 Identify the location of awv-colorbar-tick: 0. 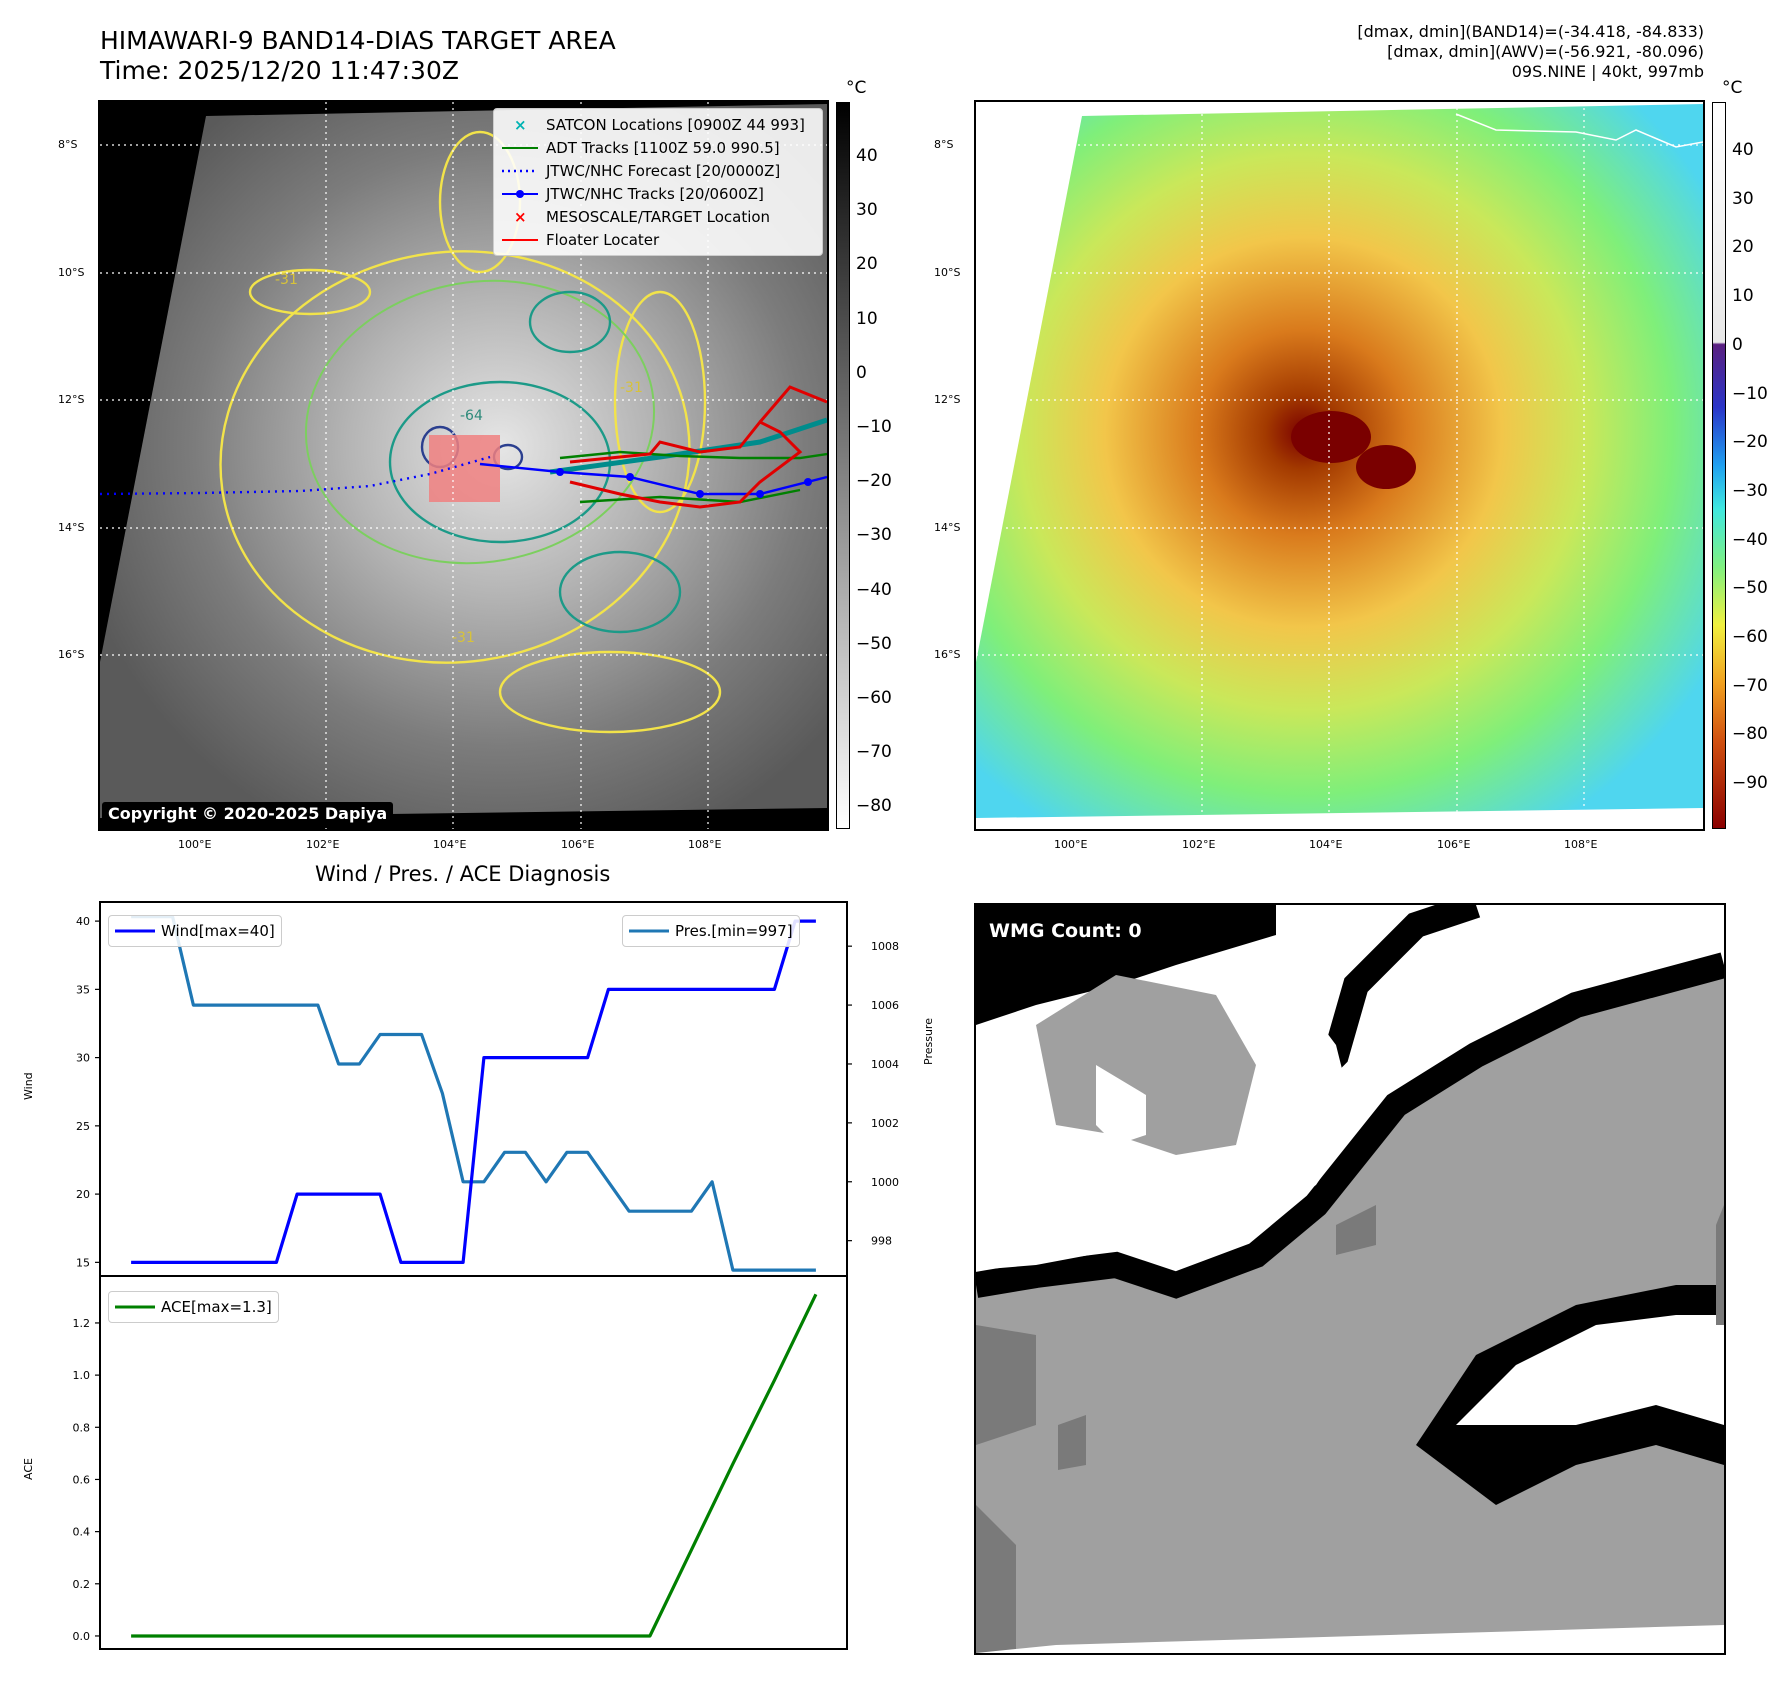
(1737, 344).